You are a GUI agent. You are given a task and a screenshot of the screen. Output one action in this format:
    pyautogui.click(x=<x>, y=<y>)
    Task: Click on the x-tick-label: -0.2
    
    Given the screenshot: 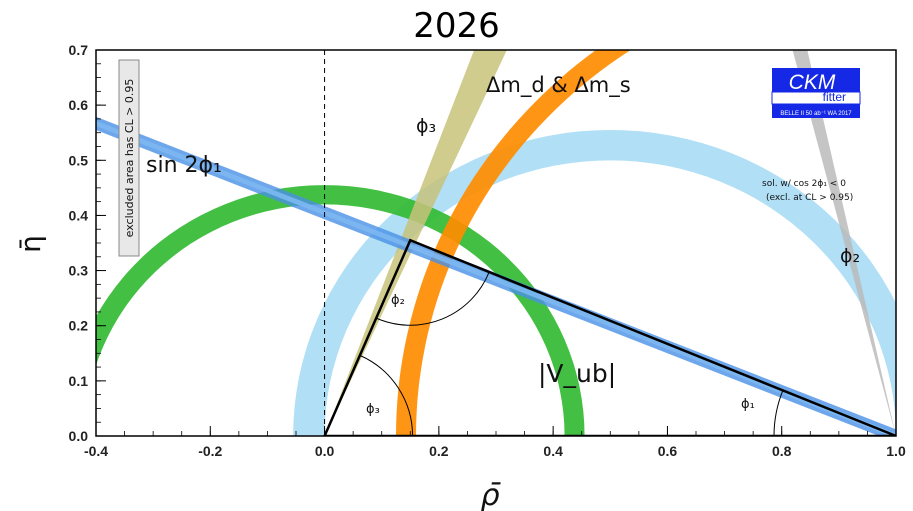 What is the action you would take?
    pyautogui.click(x=210, y=451)
    